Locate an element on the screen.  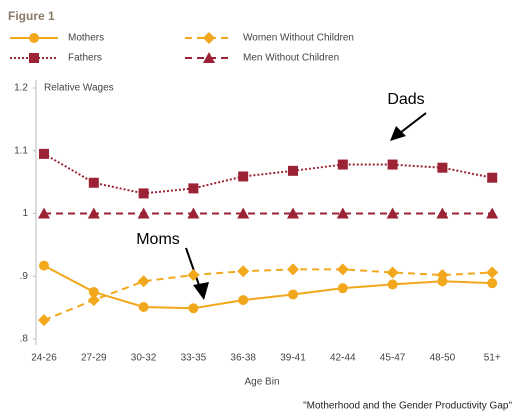
x-tick-label: 36-38 is located at coordinates (243, 358).